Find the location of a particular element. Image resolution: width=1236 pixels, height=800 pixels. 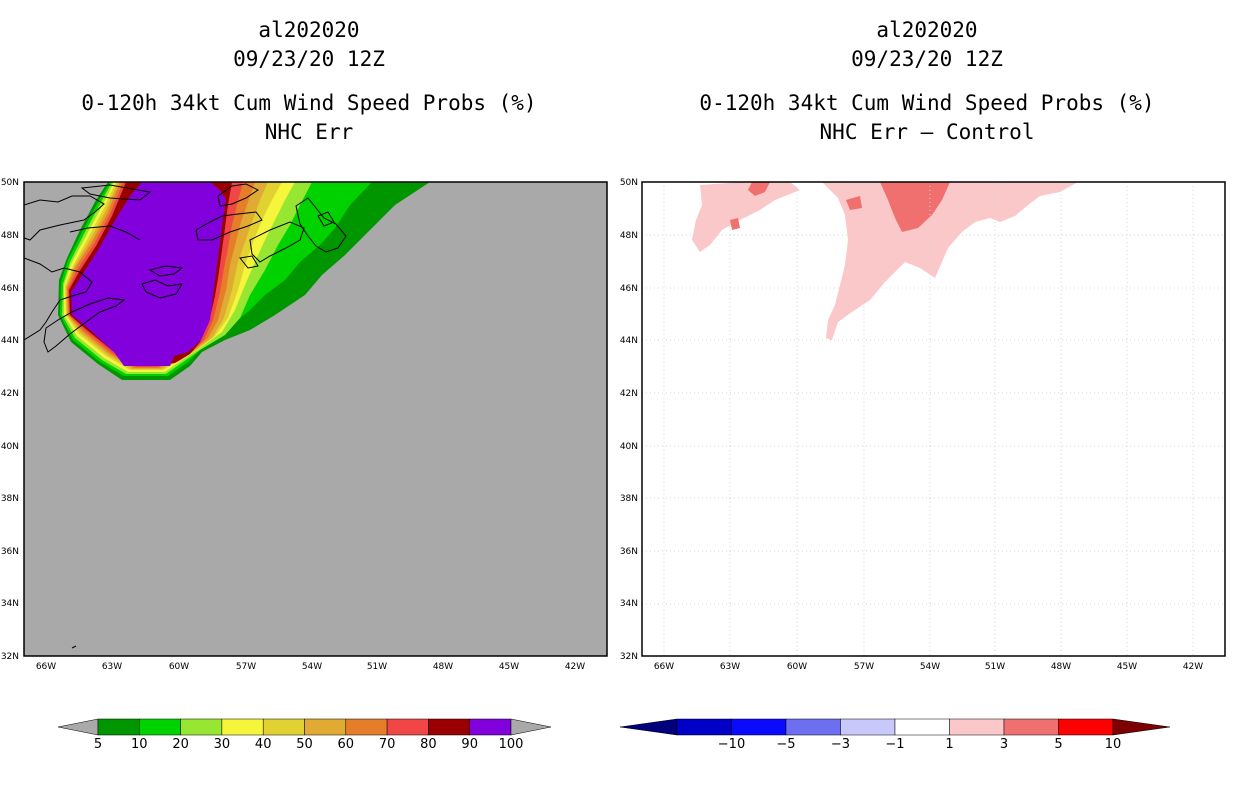

right-colorbar: −10 −5 −3 −1 1 3 5 10 is located at coordinates (895, 735).